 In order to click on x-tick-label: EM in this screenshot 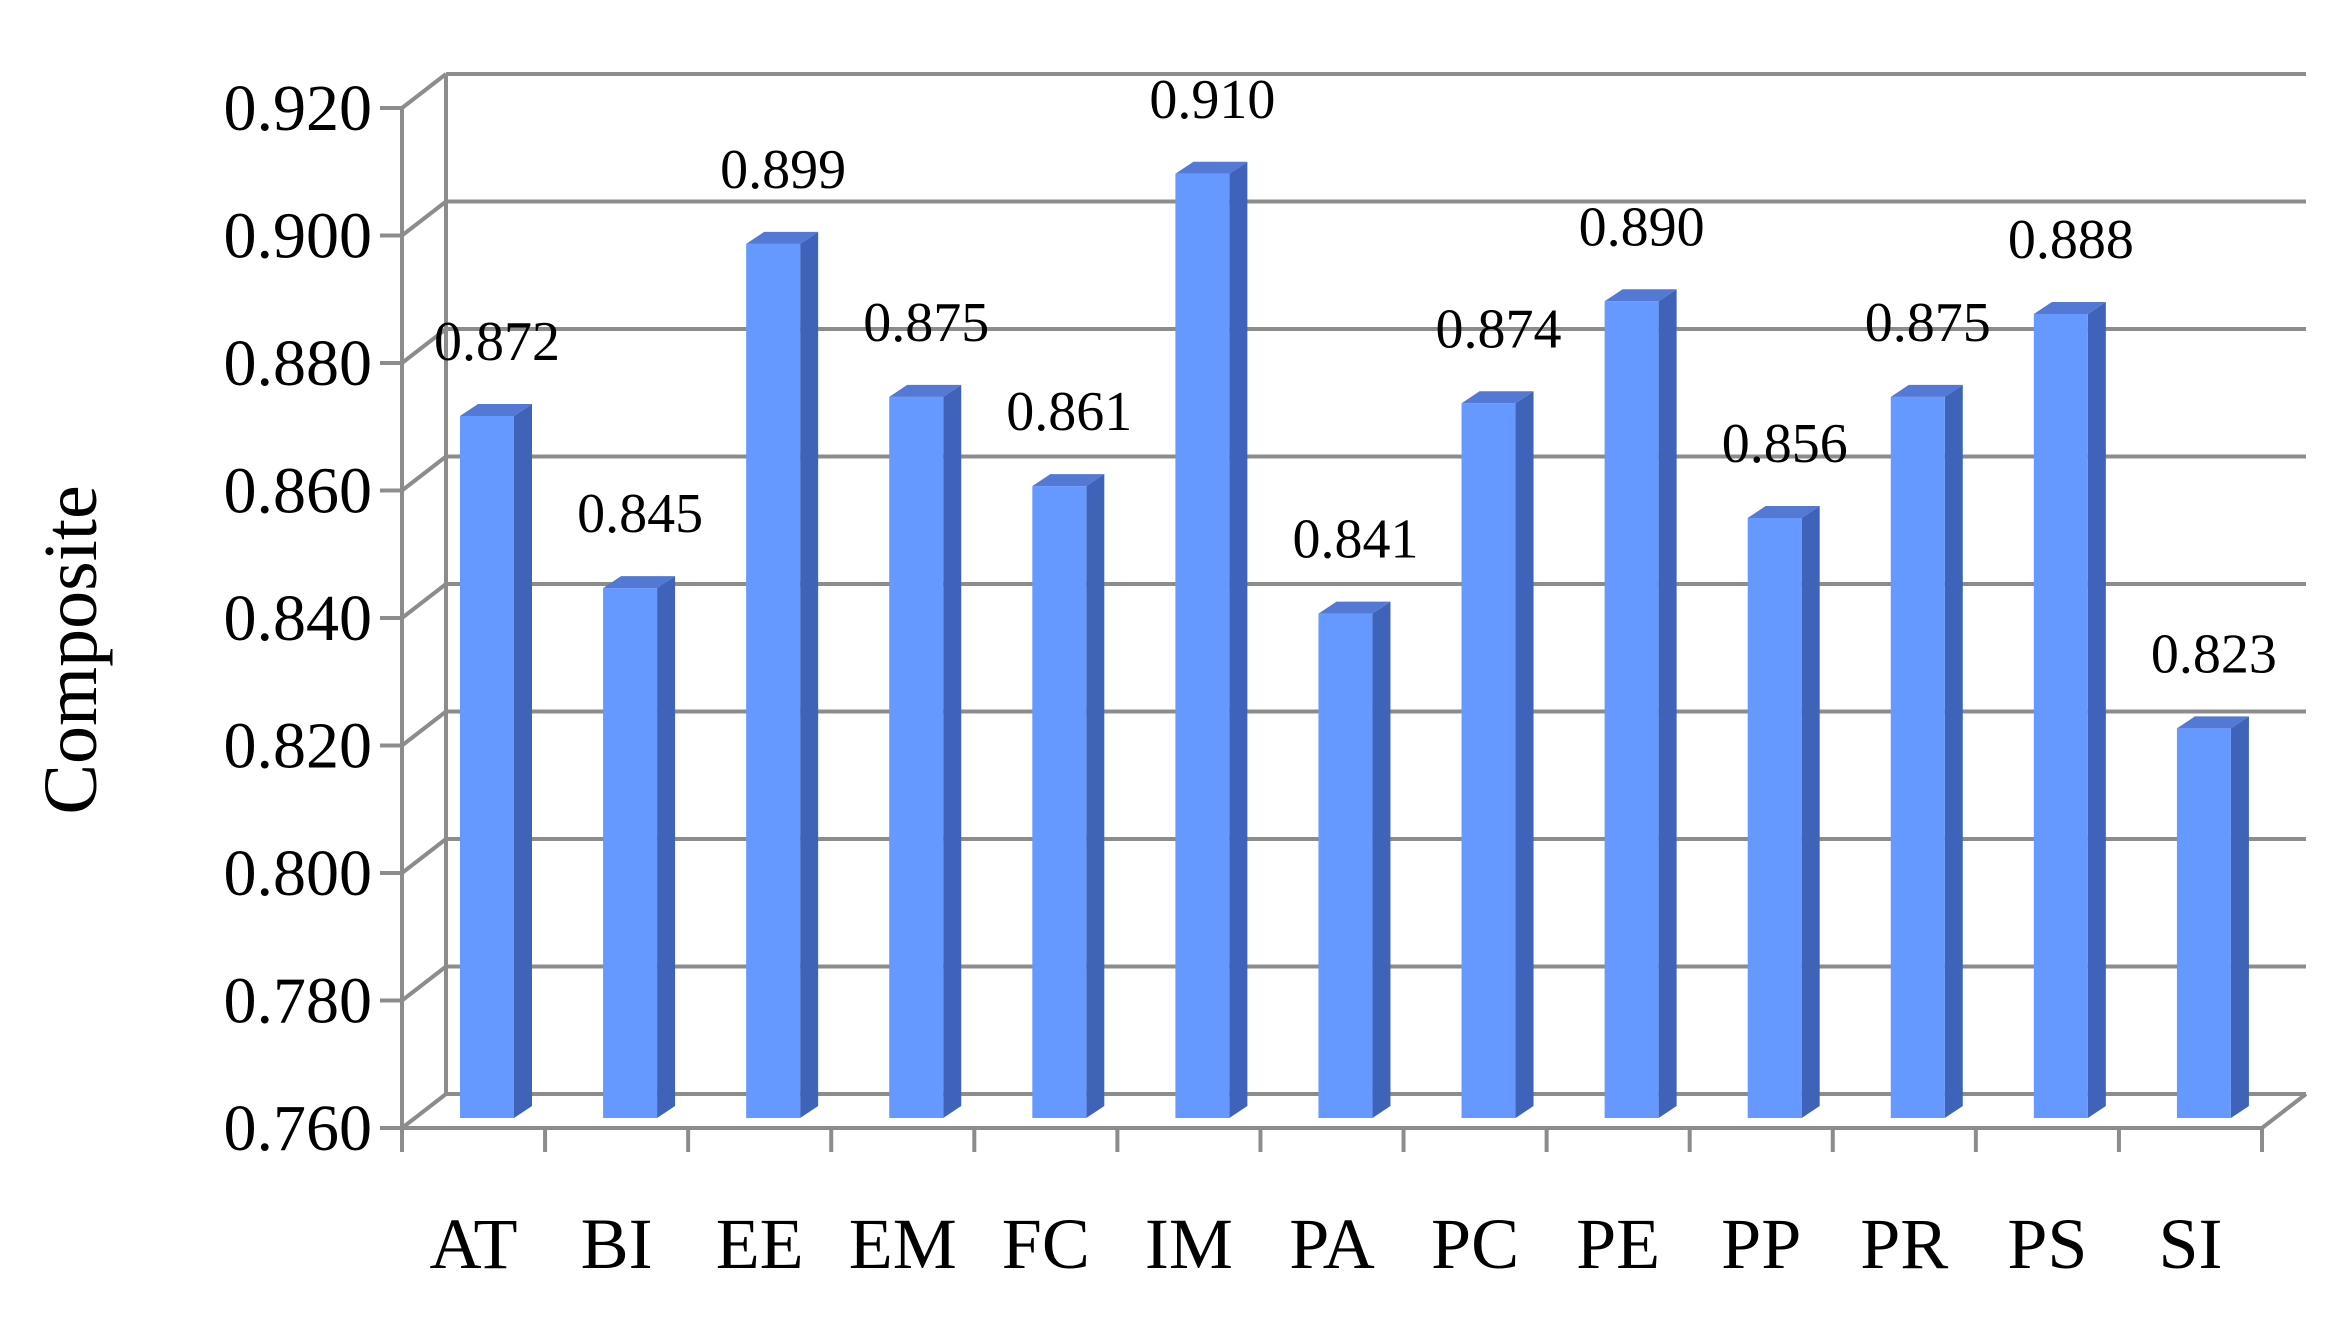, I will do `click(903, 1244)`.